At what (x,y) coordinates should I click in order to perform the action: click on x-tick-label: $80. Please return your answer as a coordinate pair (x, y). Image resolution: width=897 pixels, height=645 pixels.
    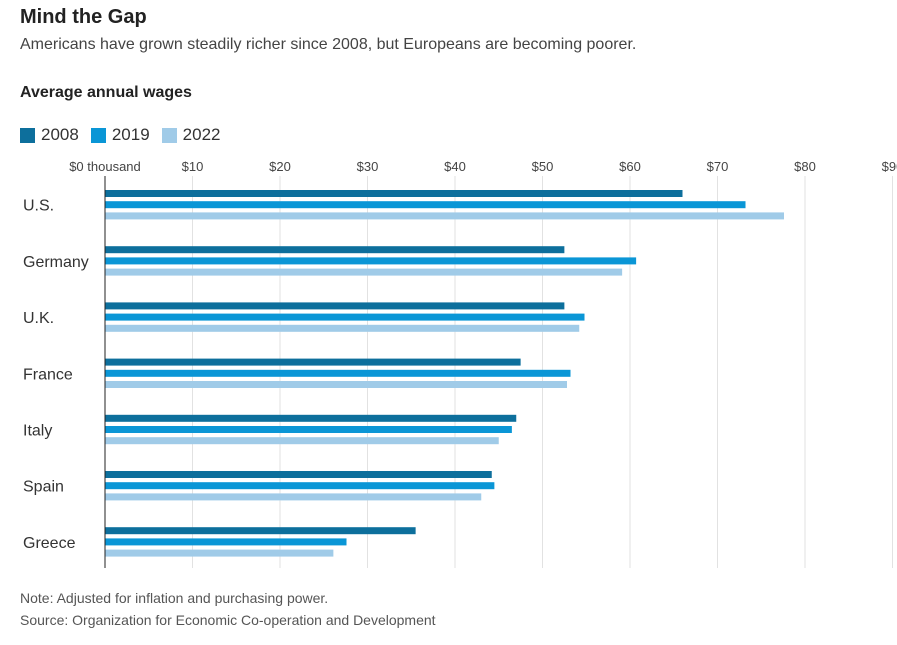
    Looking at the image, I should click on (805, 166).